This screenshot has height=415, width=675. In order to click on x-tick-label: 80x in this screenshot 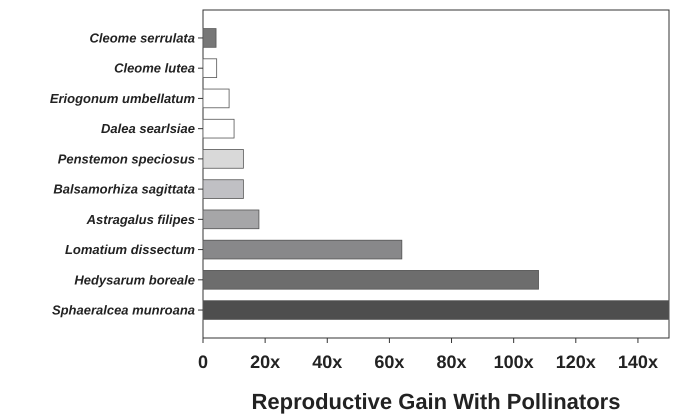, I will do `click(451, 362)`.